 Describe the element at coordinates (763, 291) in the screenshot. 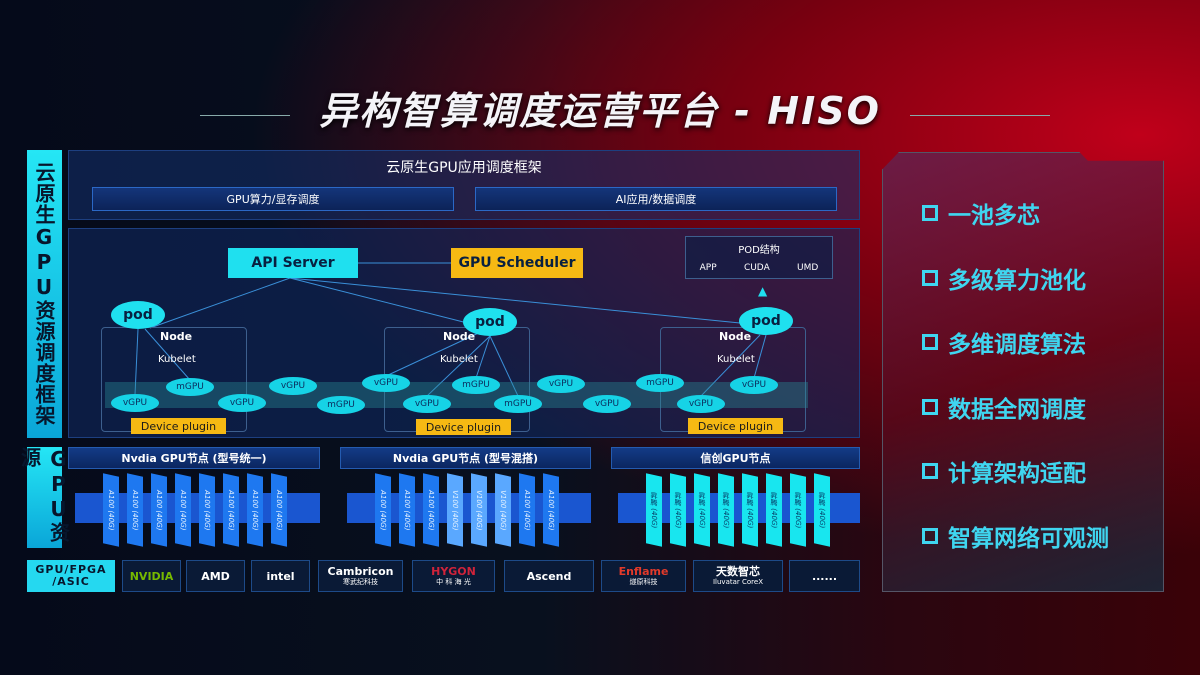

I see `arrow-up-icon: ▲` at that location.